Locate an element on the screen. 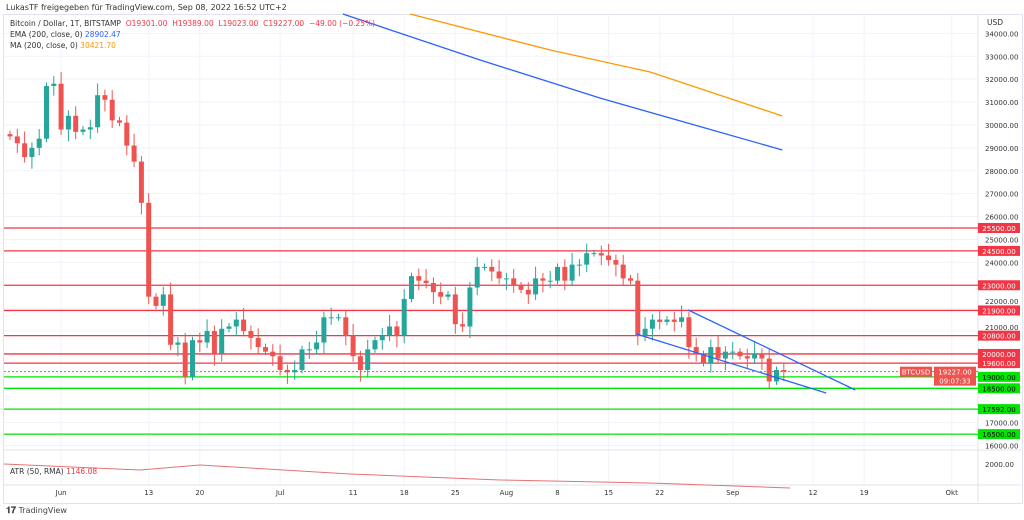  ema-line is located at coordinates (562, 82).